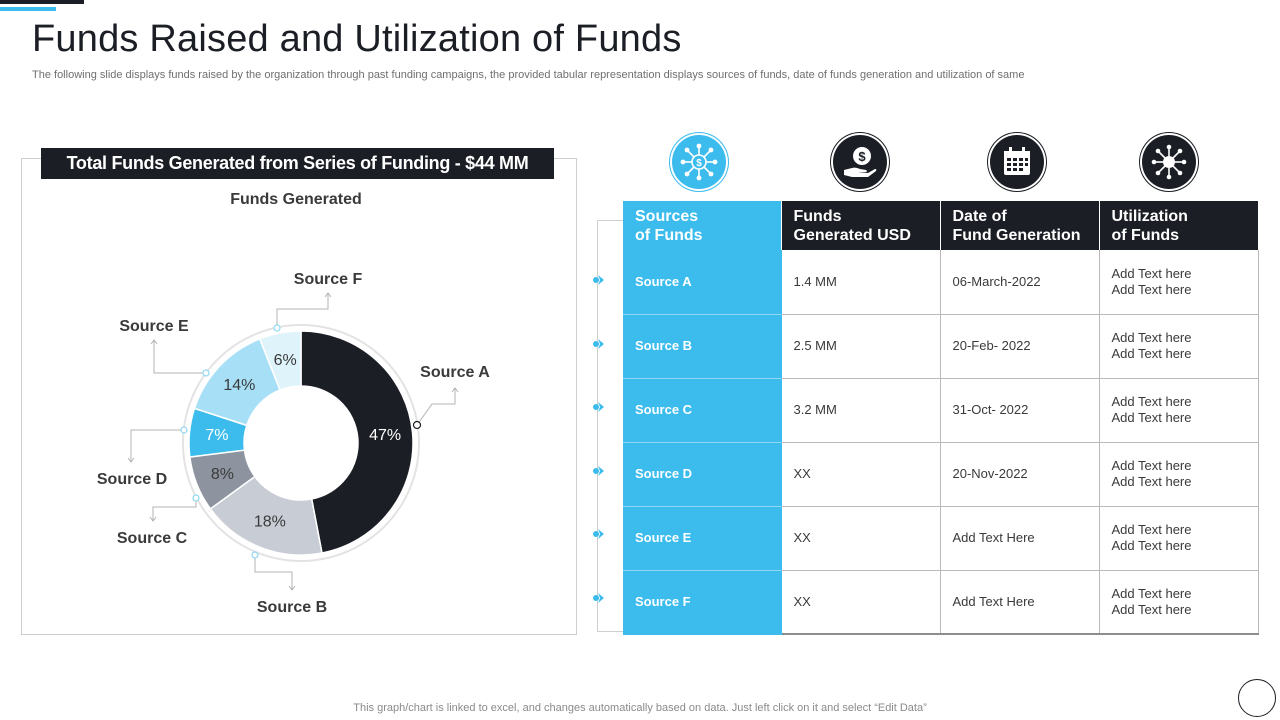 The image size is (1280, 720). What do you see at coordinates (610, 426) in the screenshot?
I see `table-bracket` at bounding box center [610, 426].